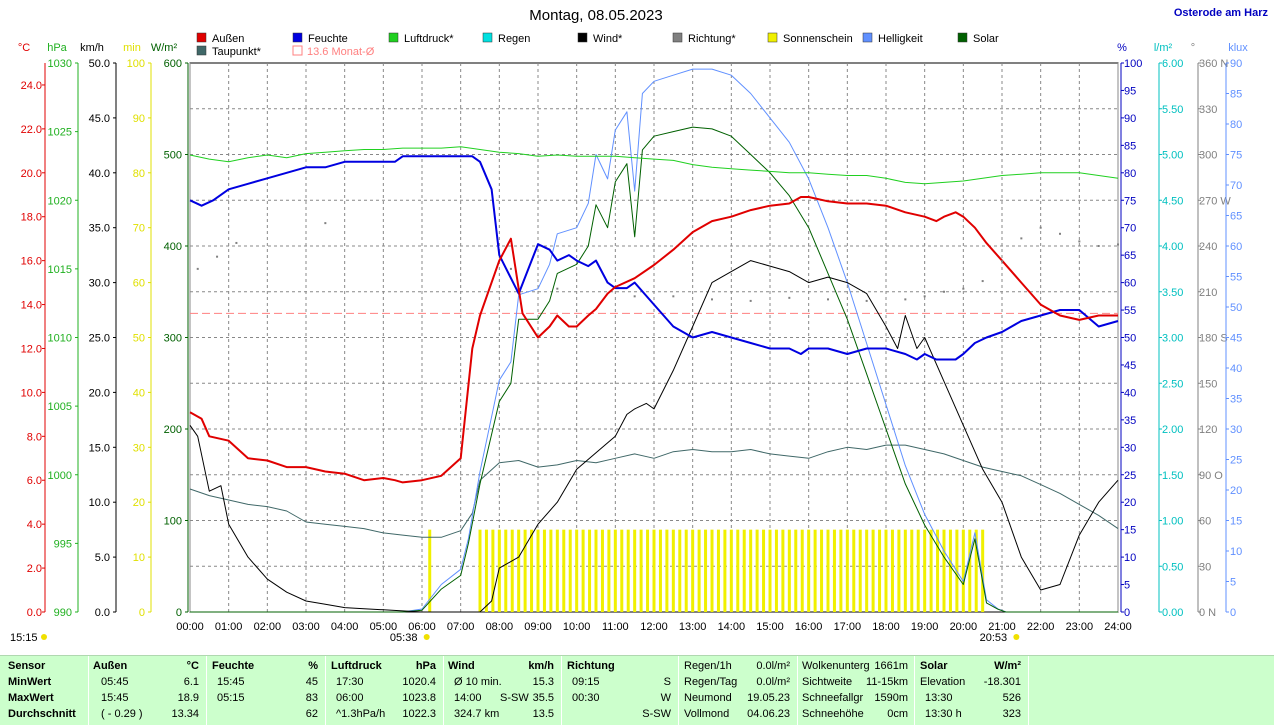 The width and height of the screenshot is (1274, 725). What do you see at coordinates (1130, 476) in the screenshot?
I see `axis-tick-label: 25` at bounding box center [1130, 476].